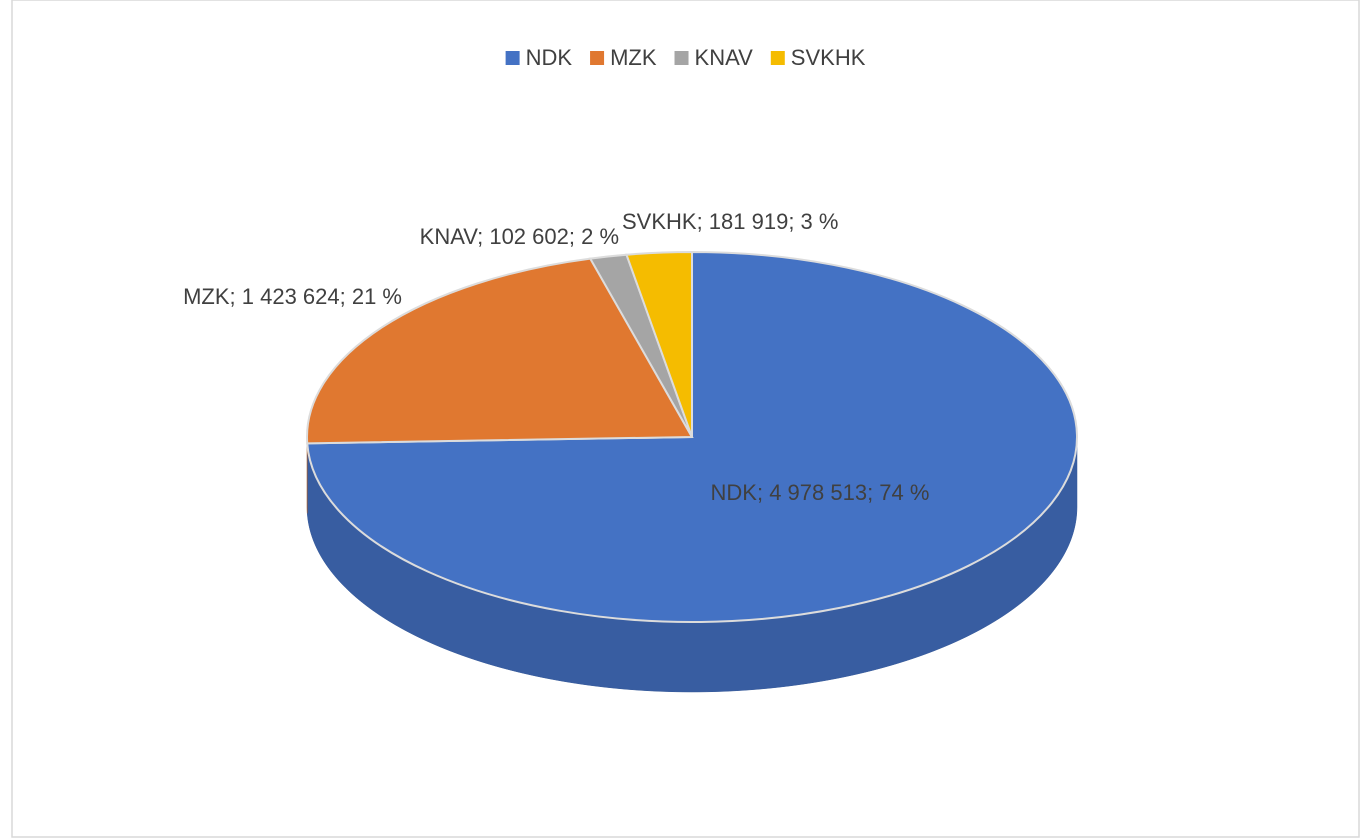 This screenshot has width=1360, height=838. Describe the element at coordinates (828, 57) in the screenshot. I see `legend-label: SVKHK` at that location.